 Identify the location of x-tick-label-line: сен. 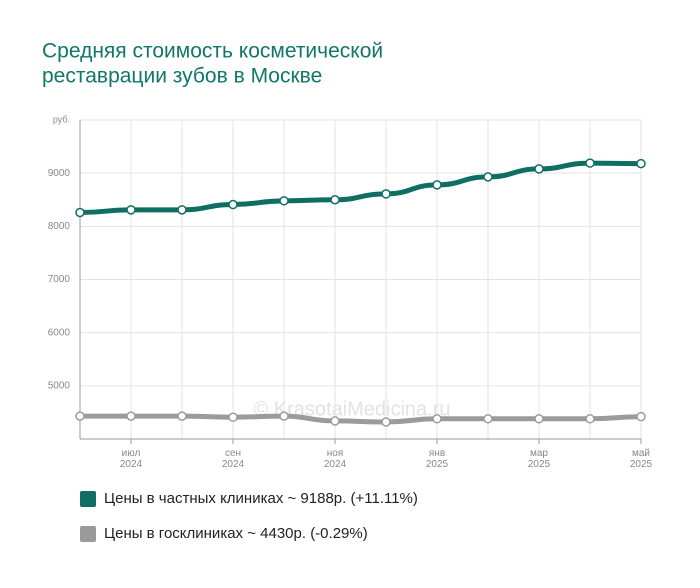
(233, 453).